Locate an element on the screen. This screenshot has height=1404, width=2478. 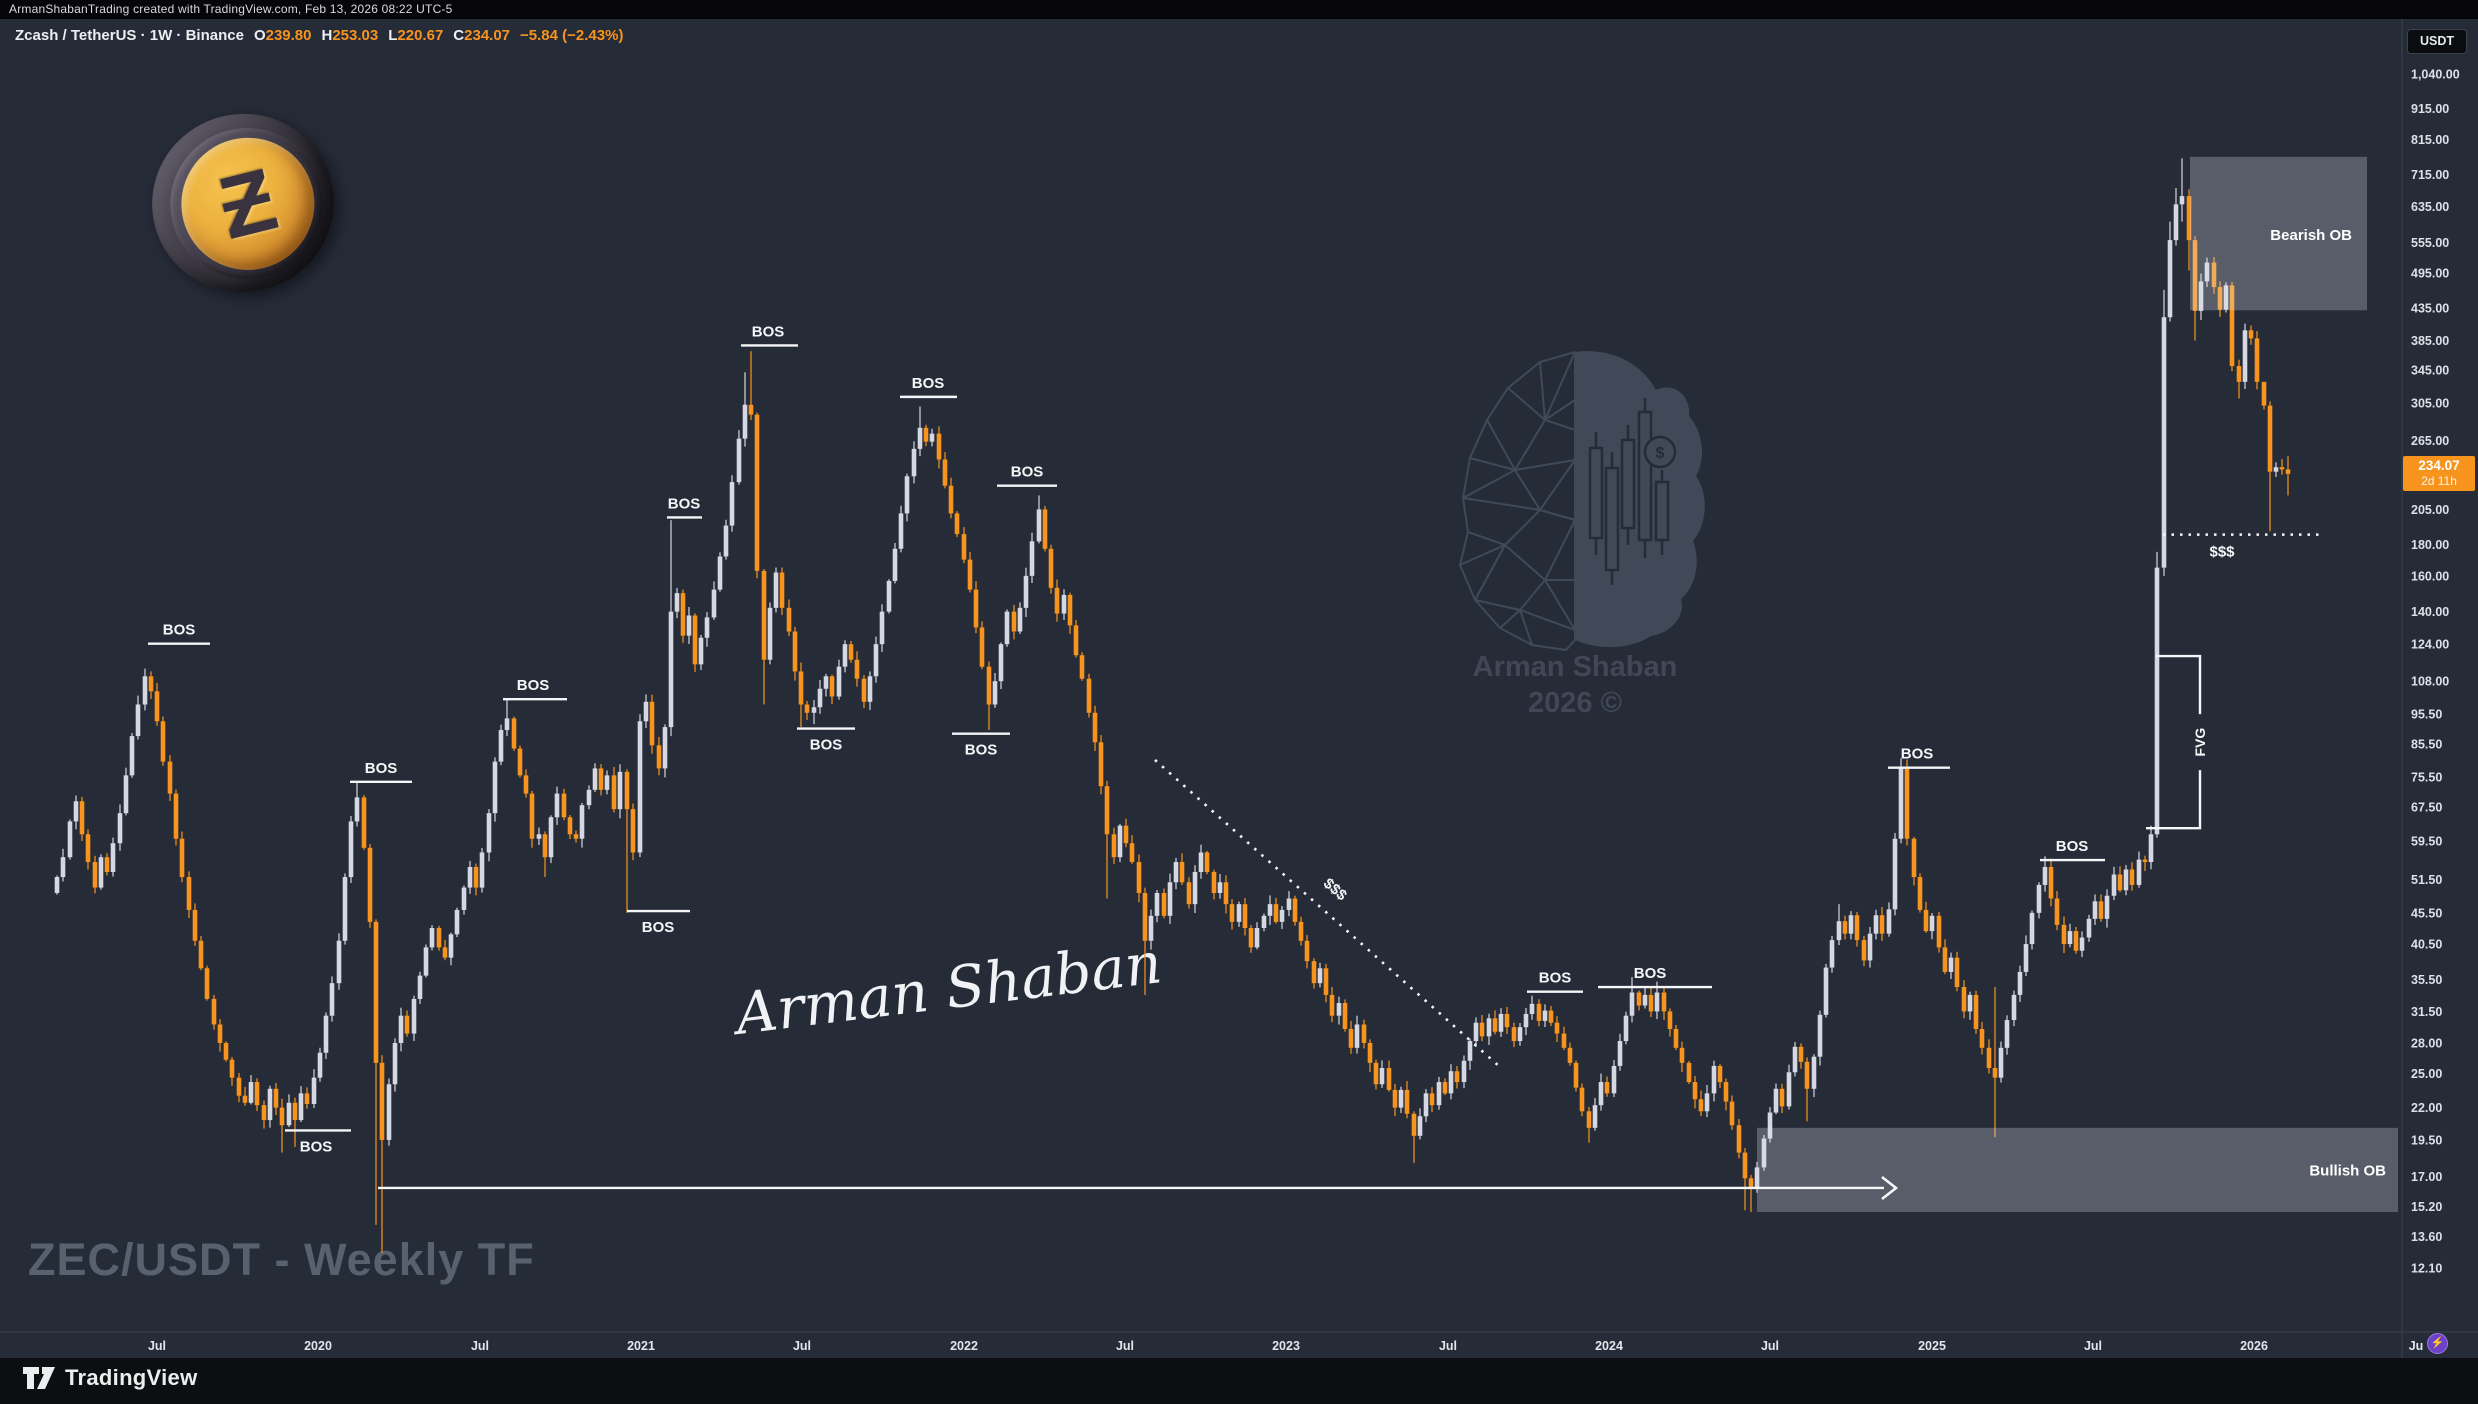
order-block-label: Bullish OB is located at coordinates (2347, 1170).